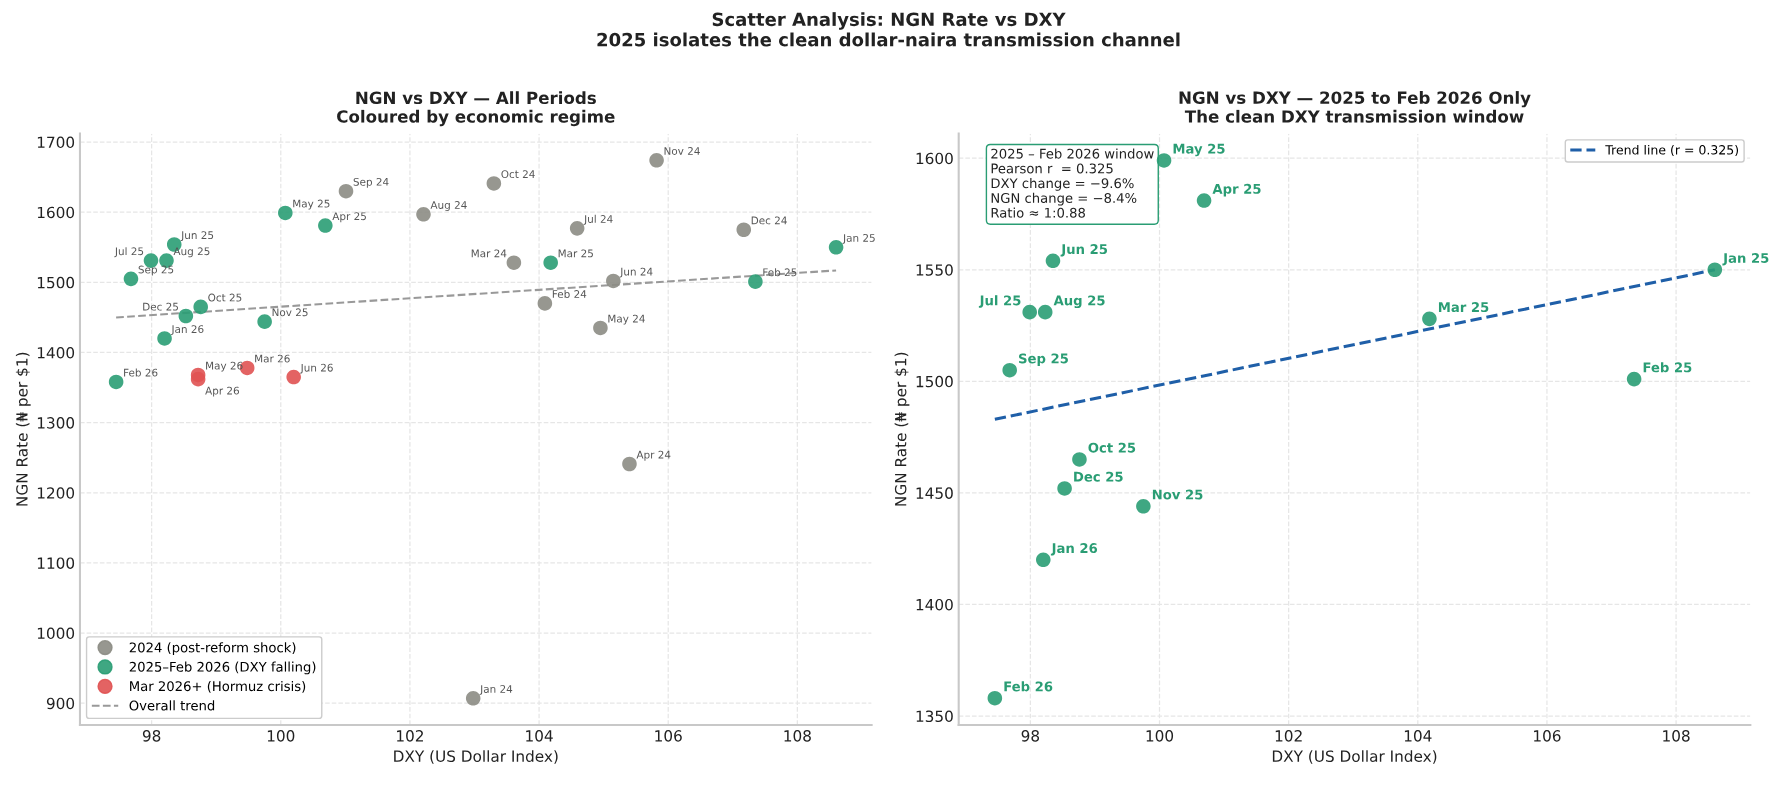 Image resolution: width=1777 pixels, height=810 pixels. I want to click on annotation: Sep 24, so click(371, 182).